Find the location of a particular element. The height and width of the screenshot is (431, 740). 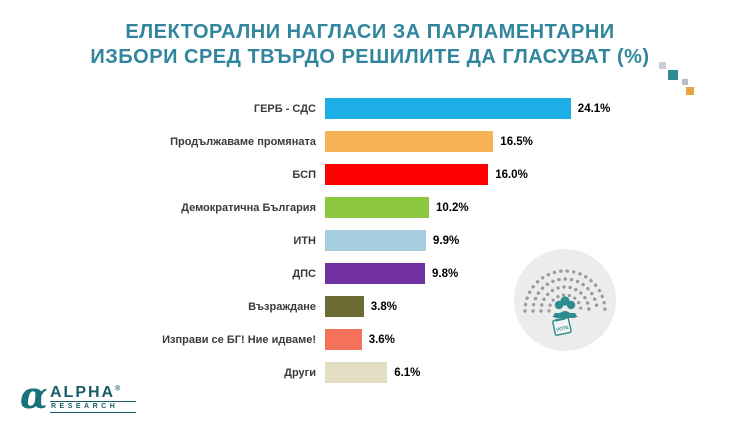

bar-row: Изправи се БГ! Ние идваме! 3.6% is located at coordinates (310, 339).